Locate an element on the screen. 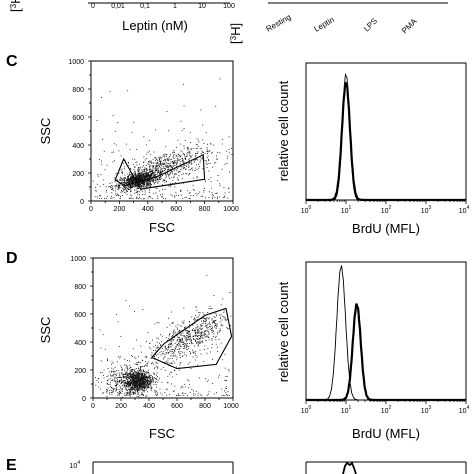 The height and width of the screenshot is (474, 474). top-left-ylabel-tail: H] is located at coordinates (15, 2).